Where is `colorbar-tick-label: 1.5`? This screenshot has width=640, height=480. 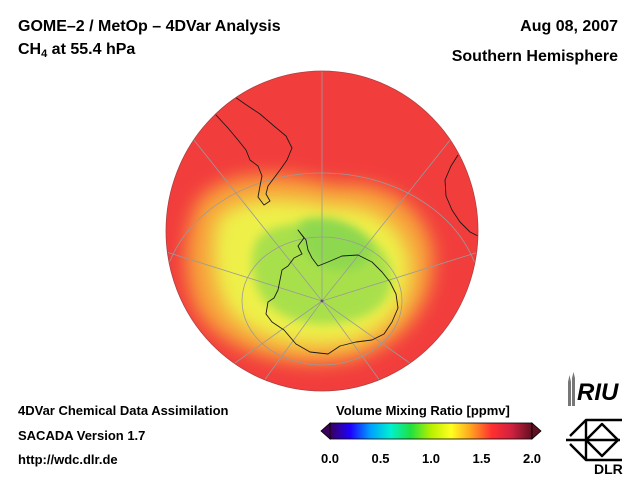 colorbar-tick-label: 1.5 is located at coordinates (481, 458).